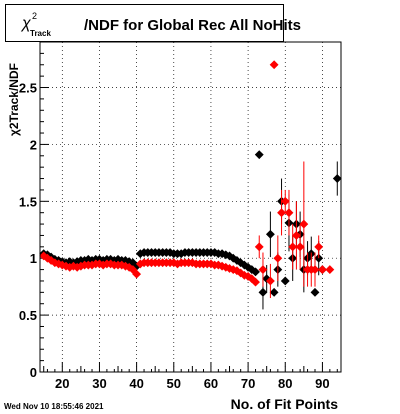  What do you see at coordinates (211, 383) in the screenshot?
I see `x-tick-label: 60` at bounding box center [211, 383].